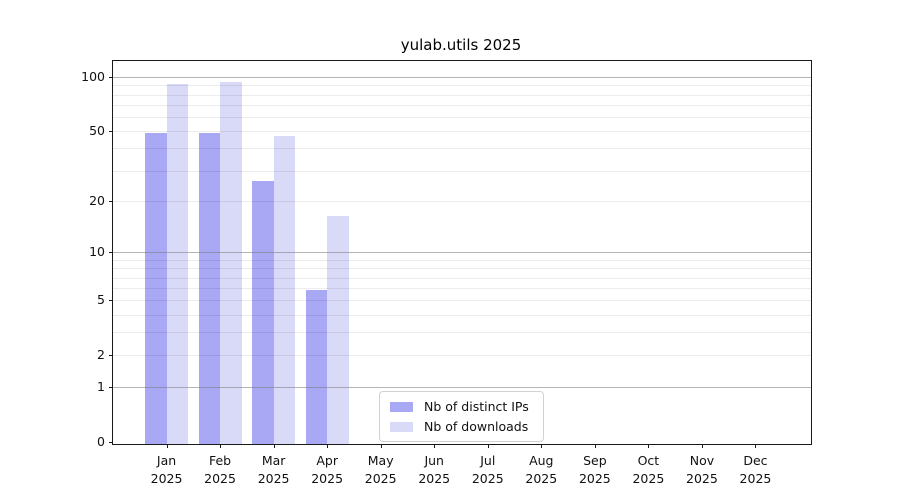 Image resolution: width=900 pixels, height=500 pixels. I want to click on x-tick-label-nov: Nov 2025, so click(702, 470).